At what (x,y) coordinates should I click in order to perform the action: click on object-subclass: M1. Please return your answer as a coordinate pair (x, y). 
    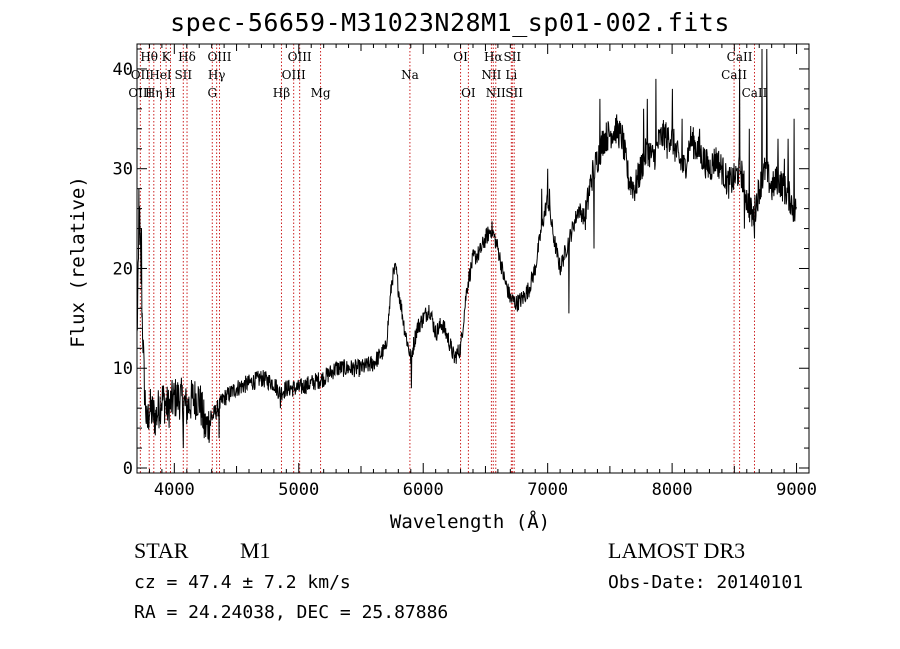
    Looking at the image, I should click on (255, 550).